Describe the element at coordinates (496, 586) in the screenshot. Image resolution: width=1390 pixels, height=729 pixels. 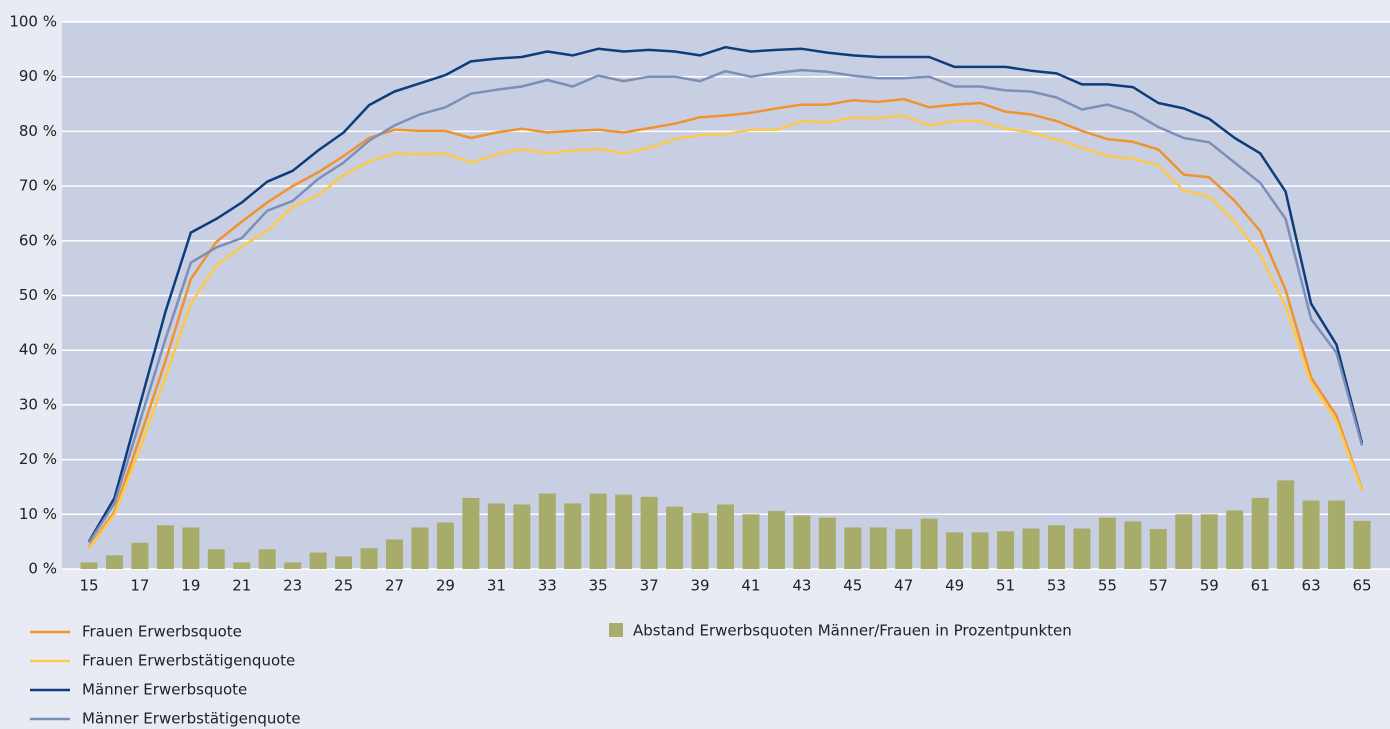
I see `x-tick-label: 31` at that location.